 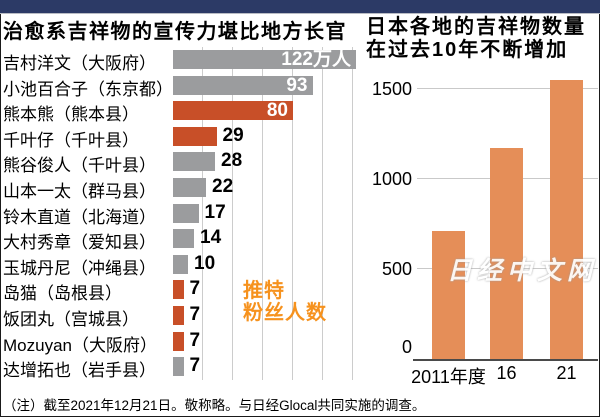 I want to click on left-chart-row: 岛猫（岛根县） 7, so click(x=181, y=290).